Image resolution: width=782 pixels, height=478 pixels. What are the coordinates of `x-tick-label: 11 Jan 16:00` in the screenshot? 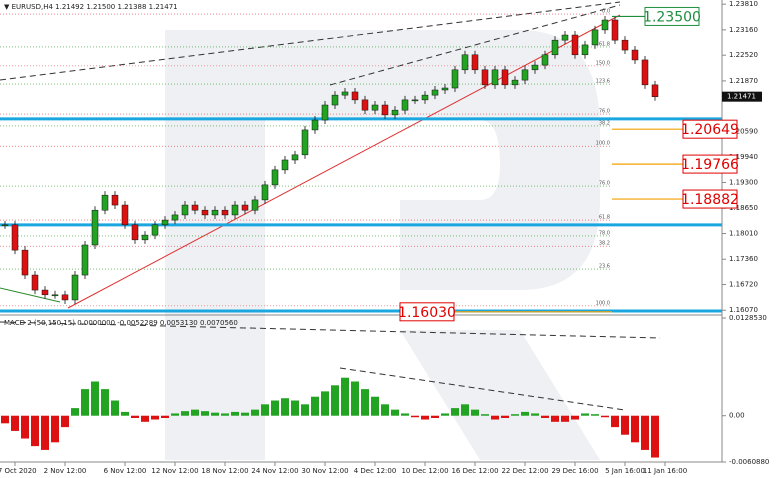 It's located at (665, 471).